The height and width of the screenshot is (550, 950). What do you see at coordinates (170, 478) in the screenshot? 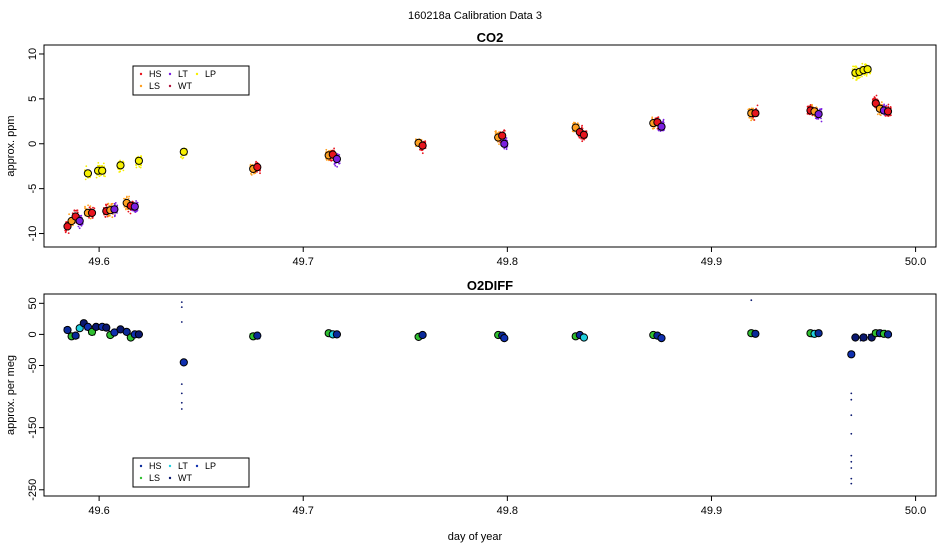
I see `o2diff-legend-wt-marker` at bounding box center [170, 478].